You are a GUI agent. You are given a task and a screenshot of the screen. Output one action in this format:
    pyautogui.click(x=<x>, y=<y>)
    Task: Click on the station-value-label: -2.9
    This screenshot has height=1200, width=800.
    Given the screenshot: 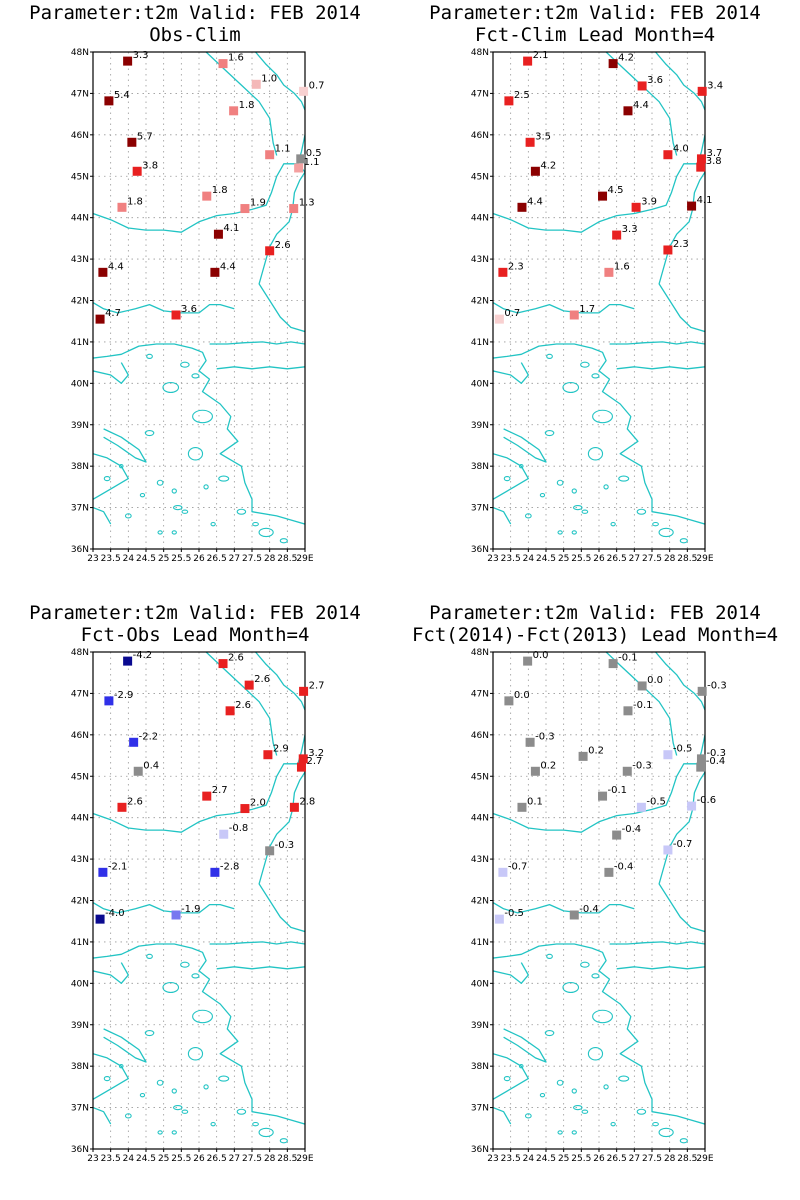 What is the action you would take?
    pyautogui.click(x=124, y=695)
    